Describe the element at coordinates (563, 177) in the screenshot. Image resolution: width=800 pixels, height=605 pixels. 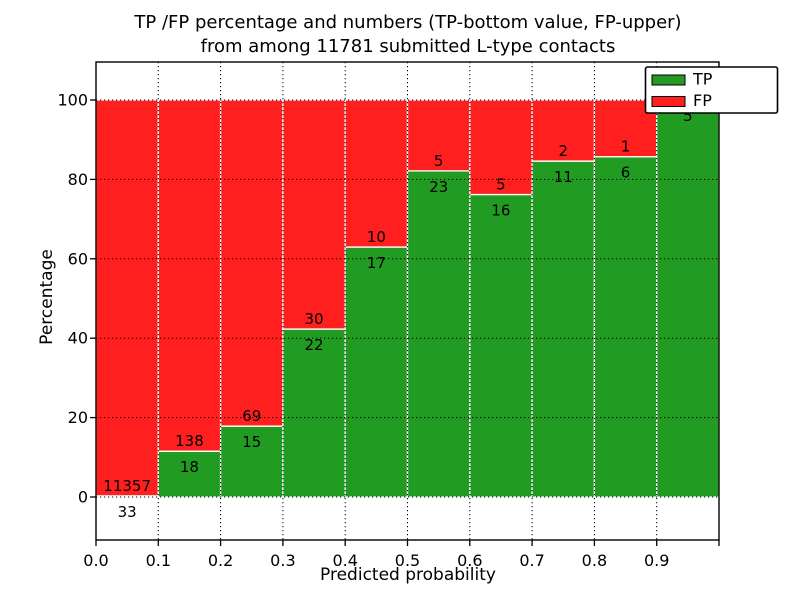
I see `tp-count-label: 11` at that location.